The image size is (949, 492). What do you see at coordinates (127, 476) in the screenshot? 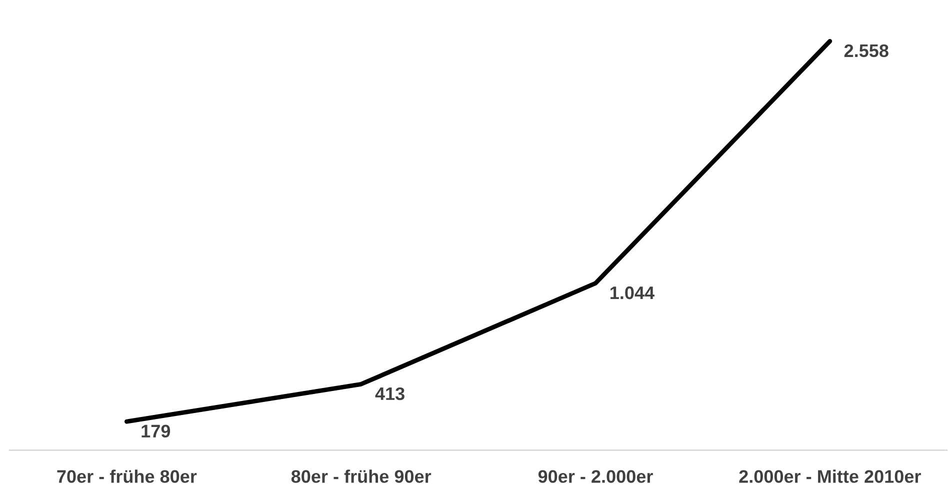
I see `x-tick-label: 70er - frühe 80er` at bounding box center [127, 476].